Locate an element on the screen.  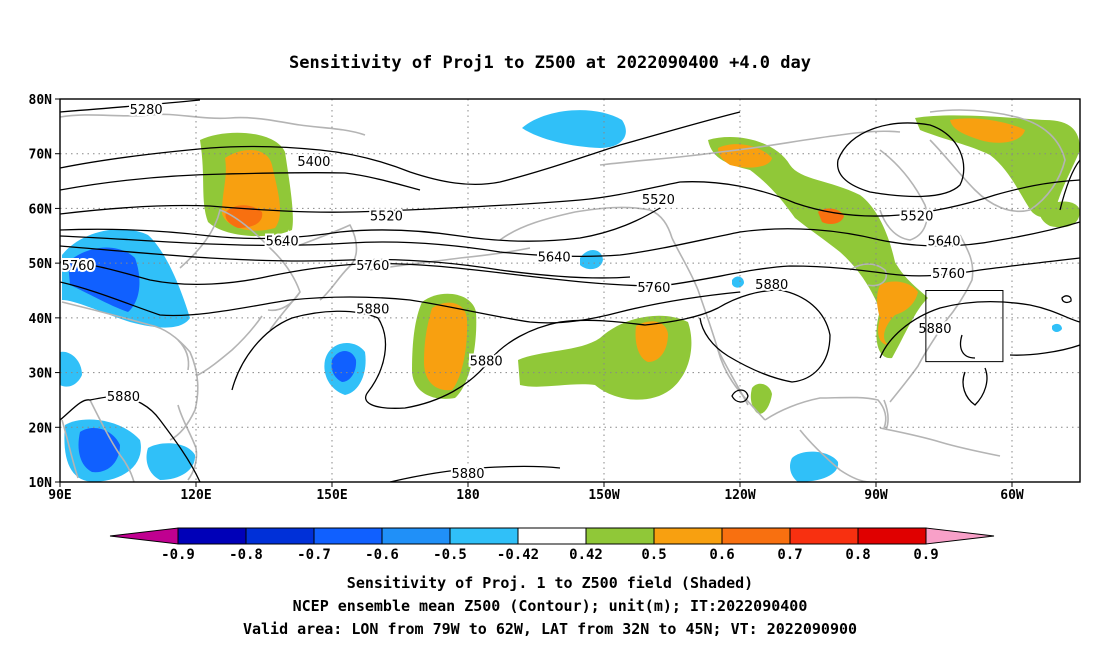
colorbar-arrow-right is located at coordinates (960, 536).